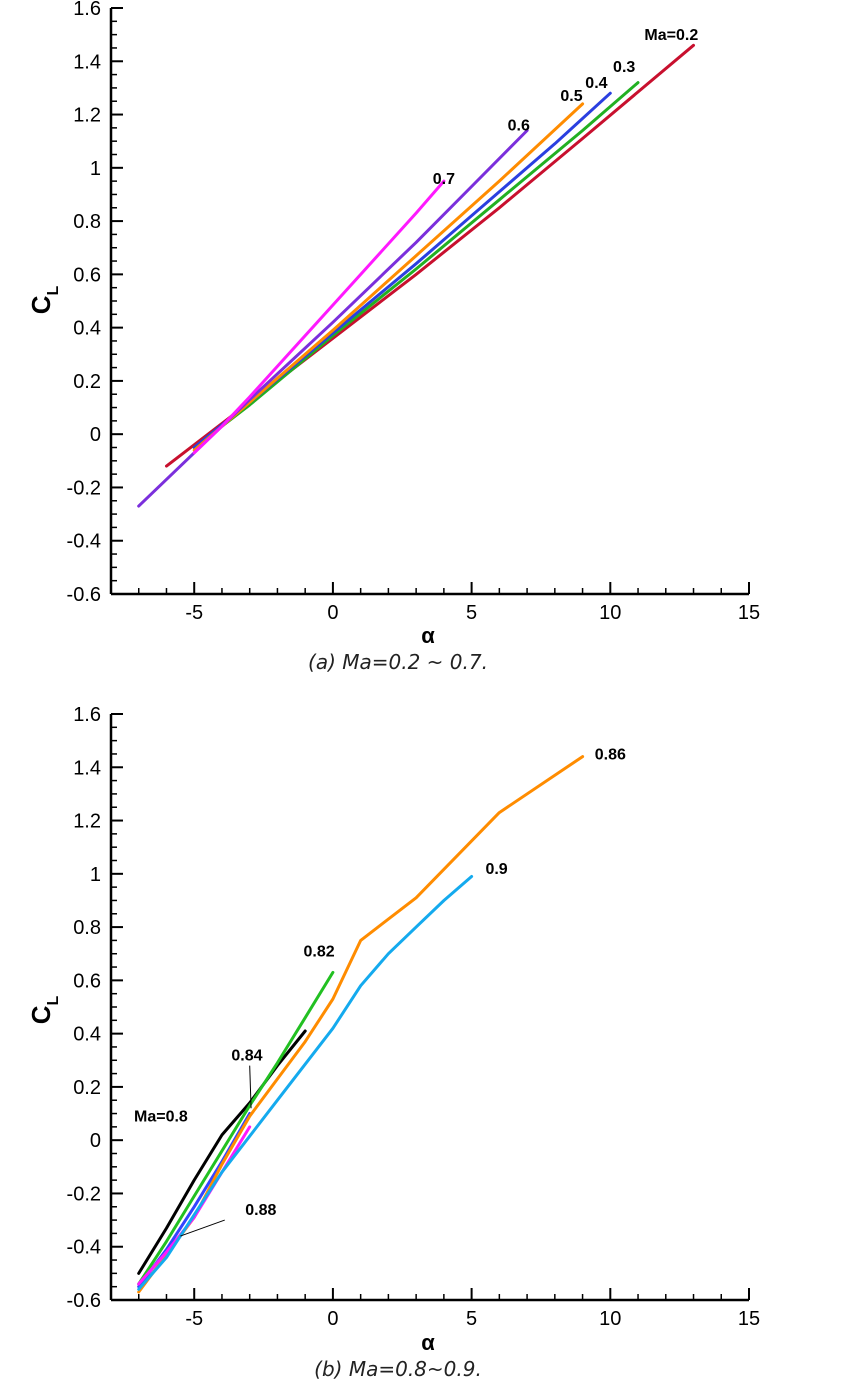  What do you see at coordinates (260, 1210) in the screenshot?
I see `series-label: 0.88` at bounding box center [260, 1210].